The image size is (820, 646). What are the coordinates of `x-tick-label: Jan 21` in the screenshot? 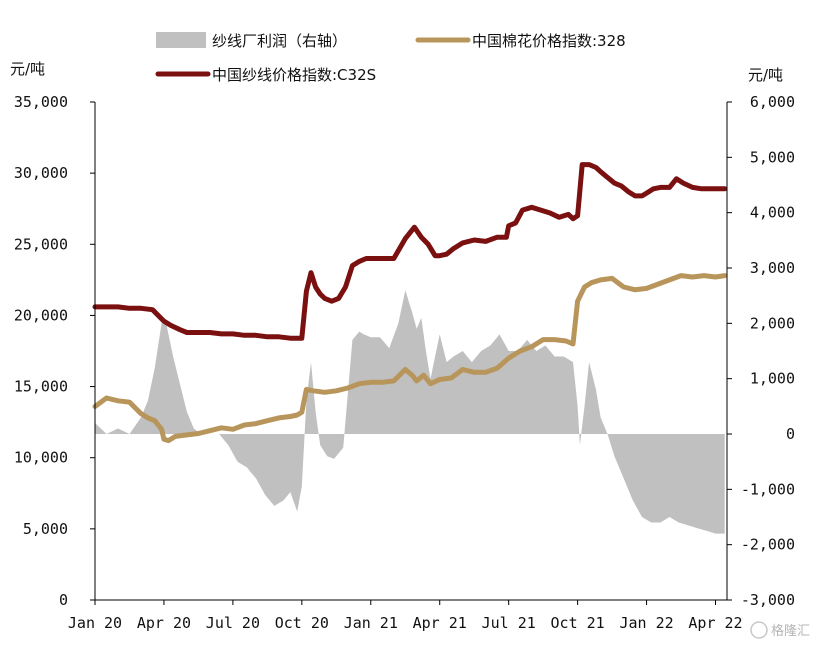 It's located at (371, 623).